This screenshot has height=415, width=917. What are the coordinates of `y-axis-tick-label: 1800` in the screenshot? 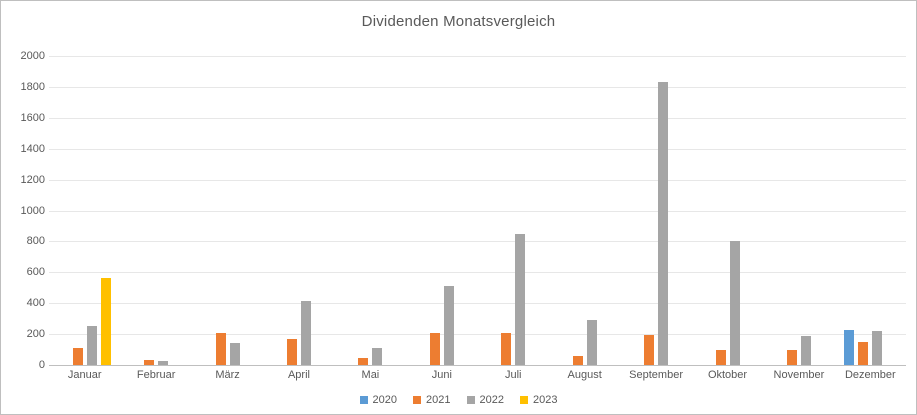 It's located at (32, 86).